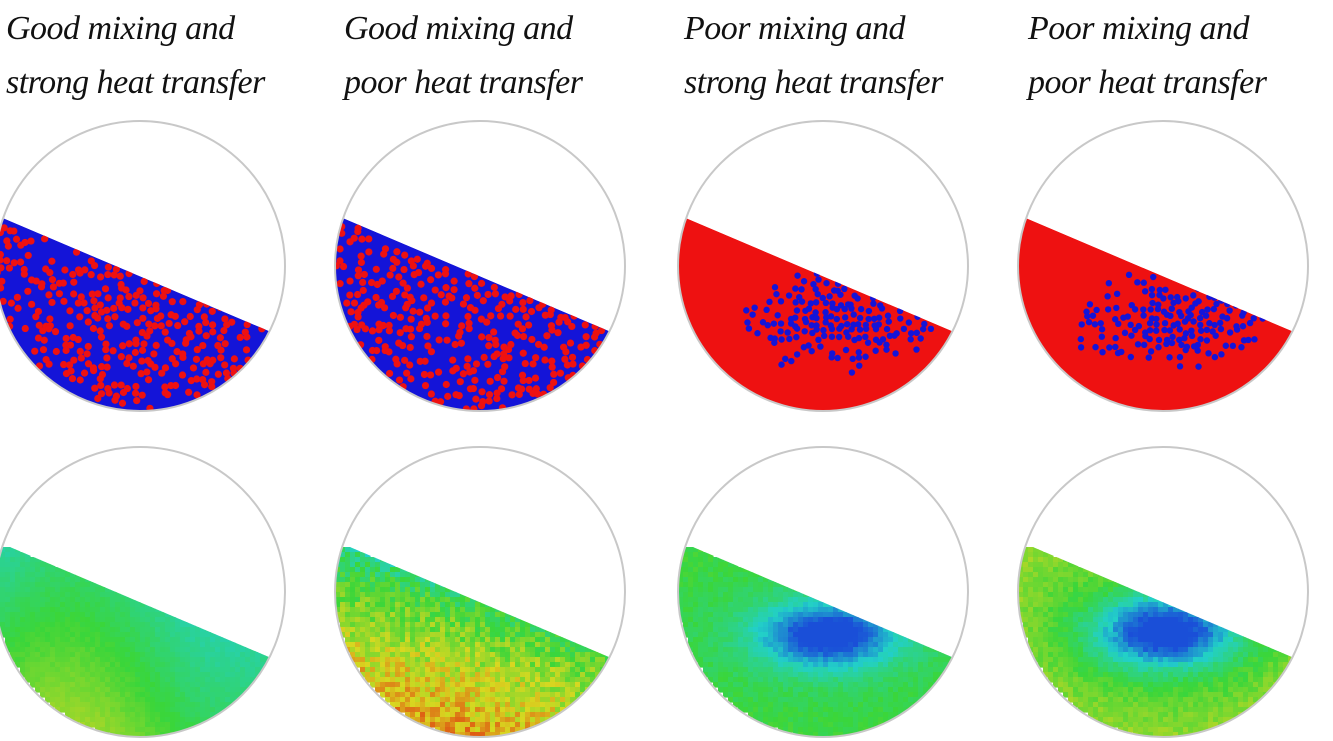 The width and height of the screenshot is (1333, 741). What do you see at coordinates (166, 56) in the screenshot?
I see `column-title: Good mixing and strong heat transfer` at bounding box center [166, 56].